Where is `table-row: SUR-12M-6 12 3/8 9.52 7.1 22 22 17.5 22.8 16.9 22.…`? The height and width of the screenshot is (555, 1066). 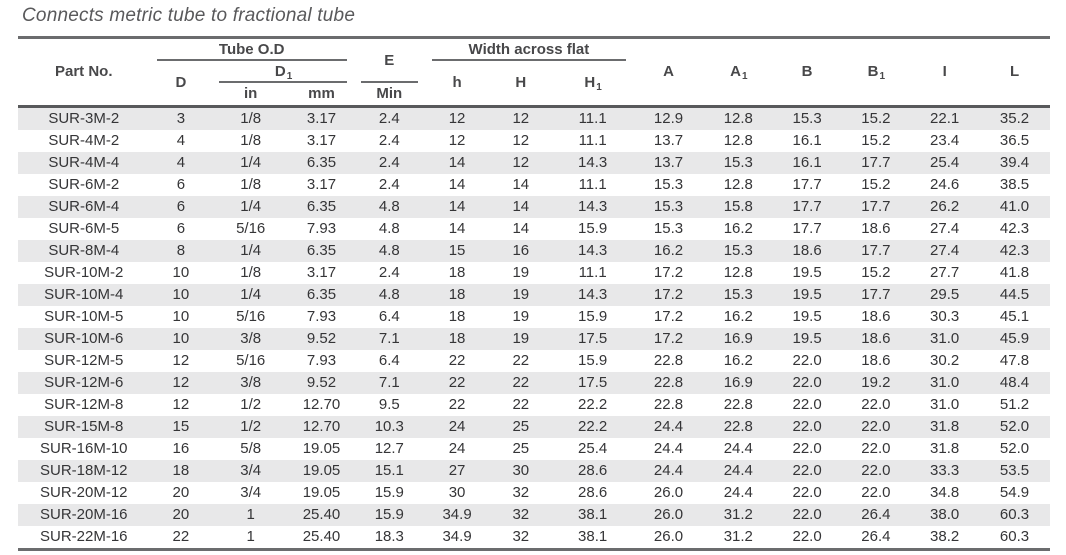 table-row: SUR-12M-6 12 3/8 9.52 7.1 22 22 17.5 22.8 16.9 22.… is located at coordinates (534, 383).